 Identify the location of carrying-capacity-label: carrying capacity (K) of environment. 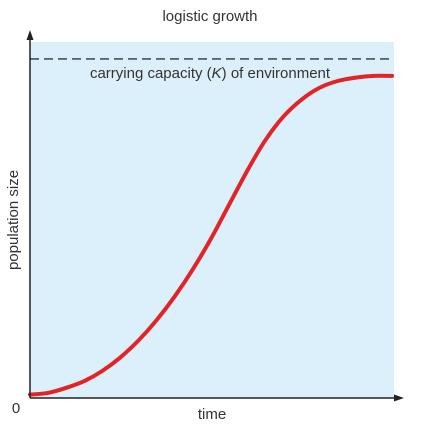
(210, 73).